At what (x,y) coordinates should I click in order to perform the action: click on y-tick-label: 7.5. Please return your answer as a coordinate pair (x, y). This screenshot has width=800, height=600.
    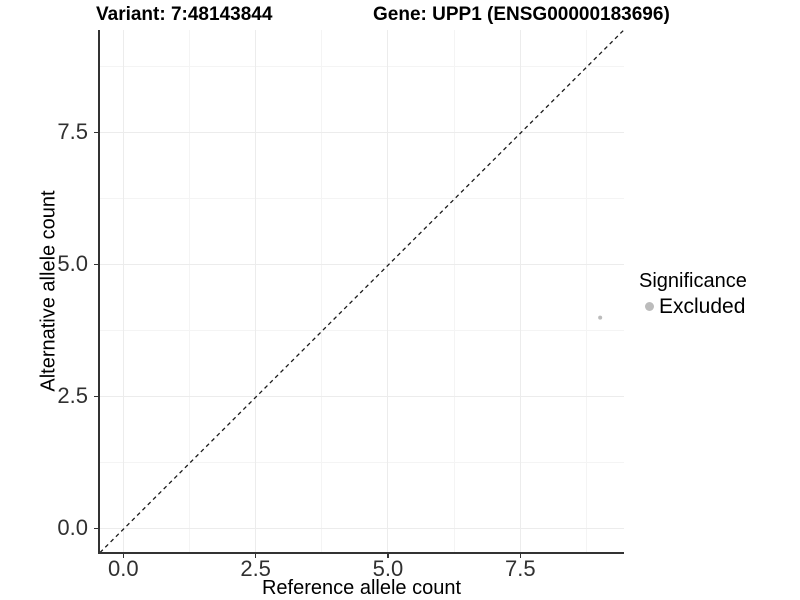
    Looking at the image, I should click on (72, 132).